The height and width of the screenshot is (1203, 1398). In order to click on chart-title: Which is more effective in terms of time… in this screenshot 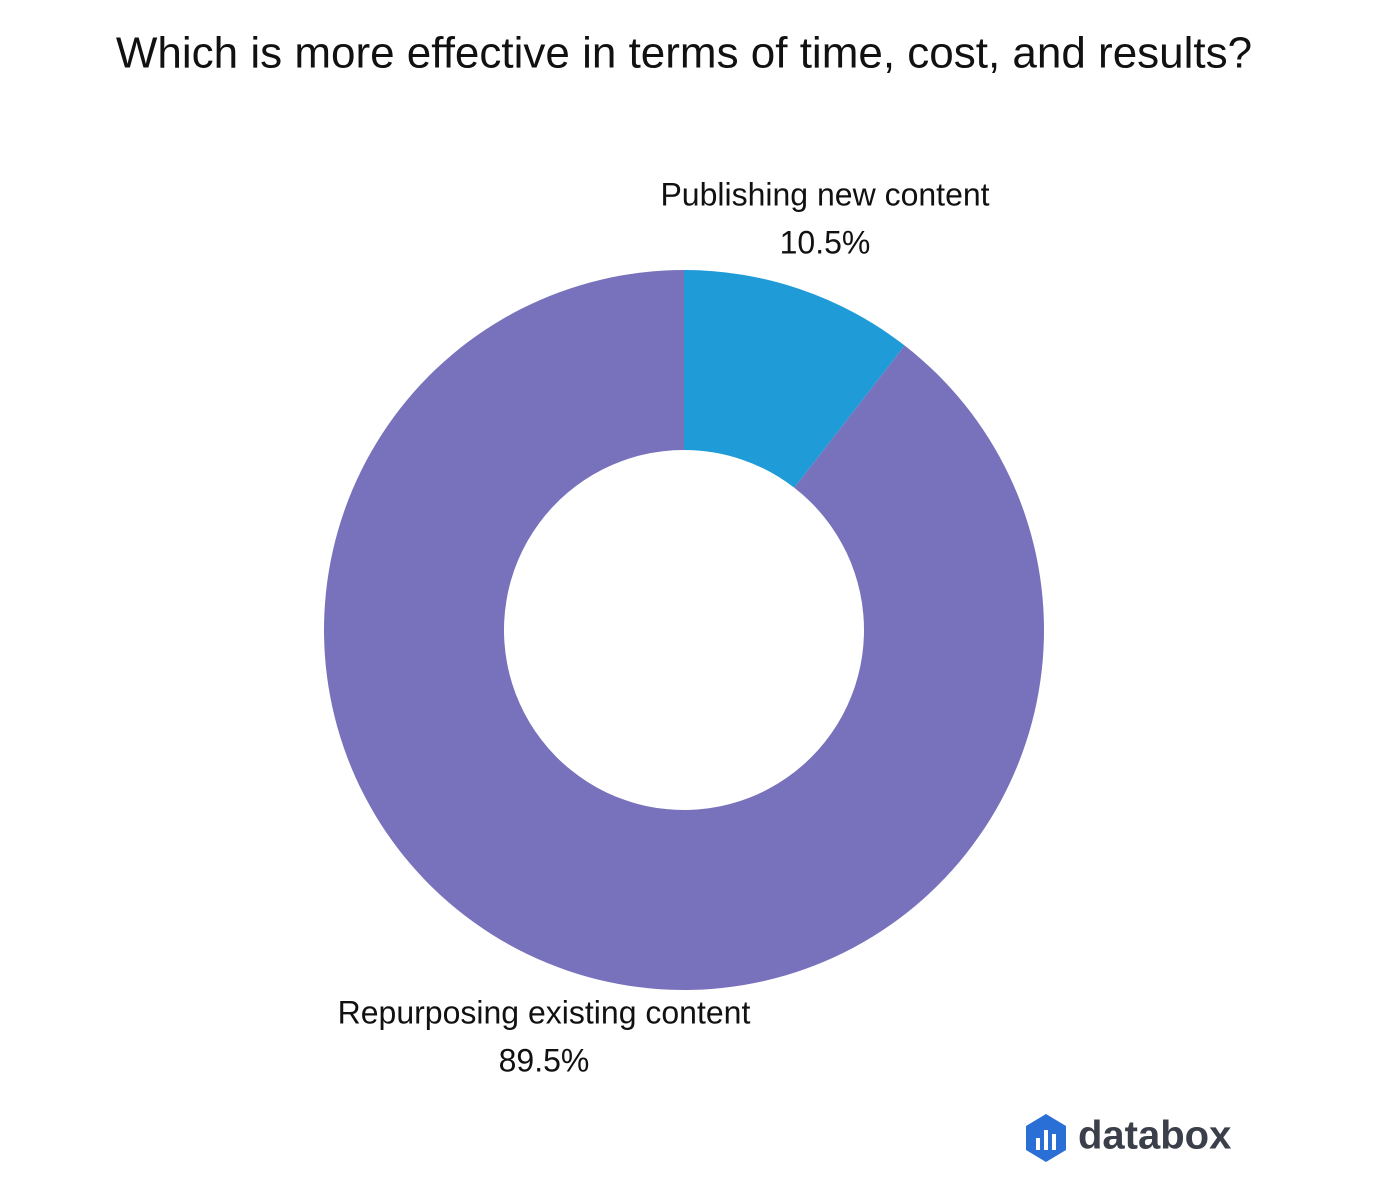, I will do `click(684, 53)`.